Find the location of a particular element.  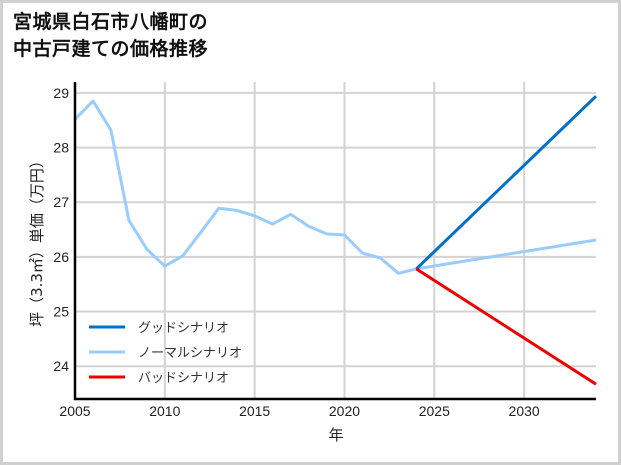

y-tick-label: 29 is located at coordinates (61, 93).